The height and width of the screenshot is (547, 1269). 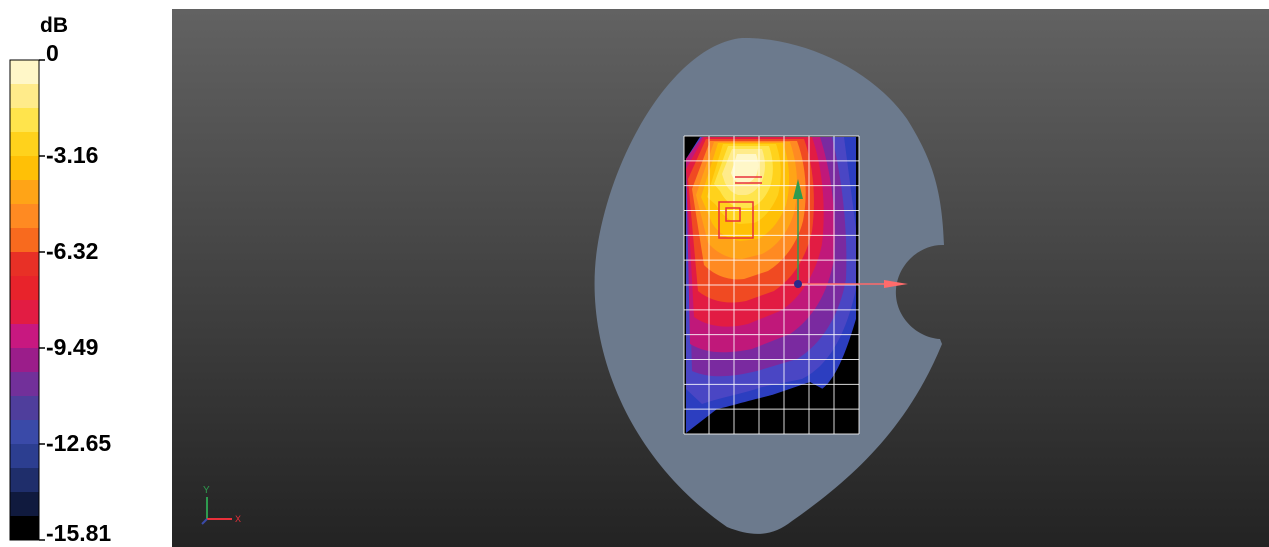 I want to click on color-scale-legend: dB 0 -3.16 -6.32 -9.49 -12.65 -15.81, so click(x=86, y=273).